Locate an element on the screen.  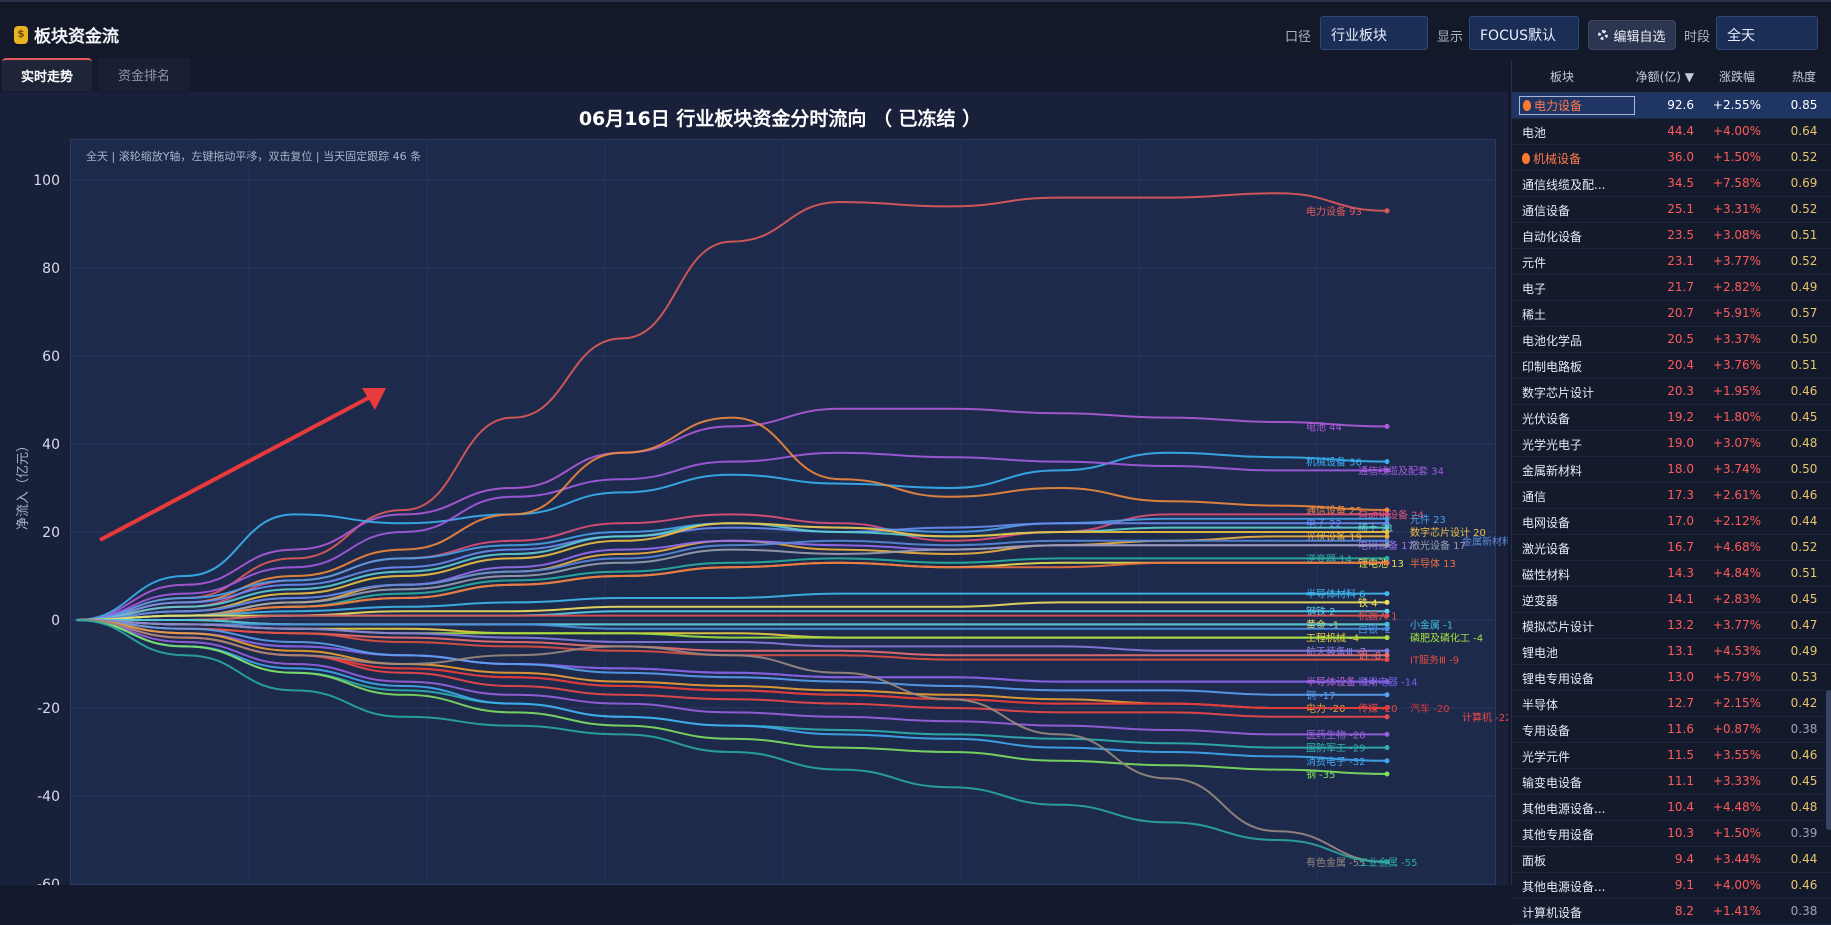
tab-realtime-trend: 实时走势 is located at coordinates (47, 74).